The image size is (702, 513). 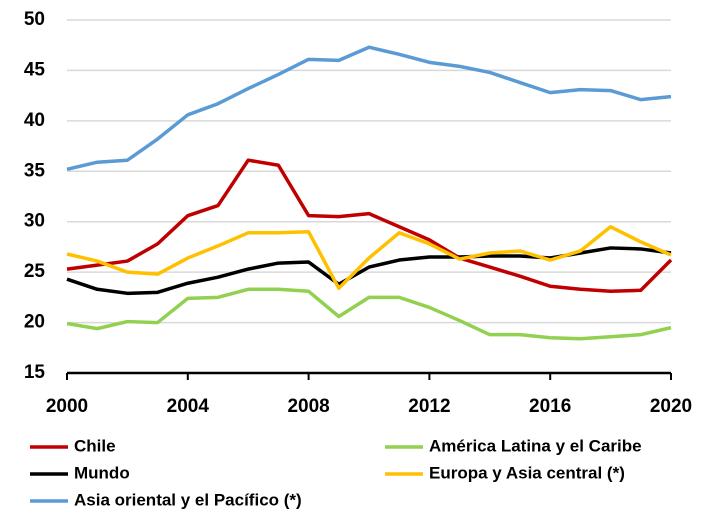 What do you see at coordinates (527, 472) in the screenshot?
I see `legend-label: Europa y Asia central (*)` at bounding box center [527, 472].